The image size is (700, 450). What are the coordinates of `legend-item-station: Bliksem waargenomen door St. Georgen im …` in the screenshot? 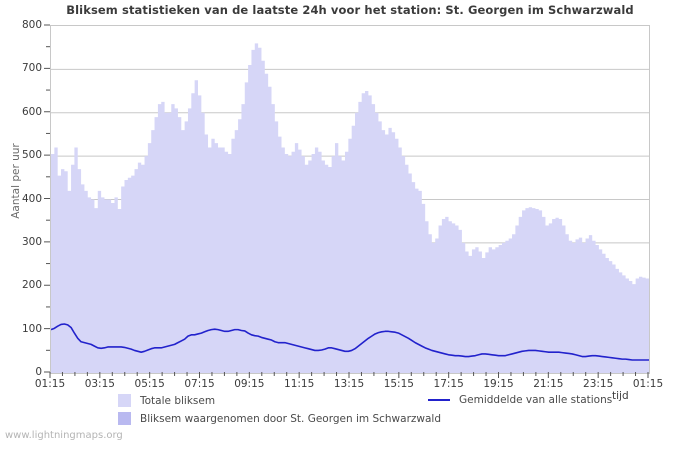 It's located at (279, 418).